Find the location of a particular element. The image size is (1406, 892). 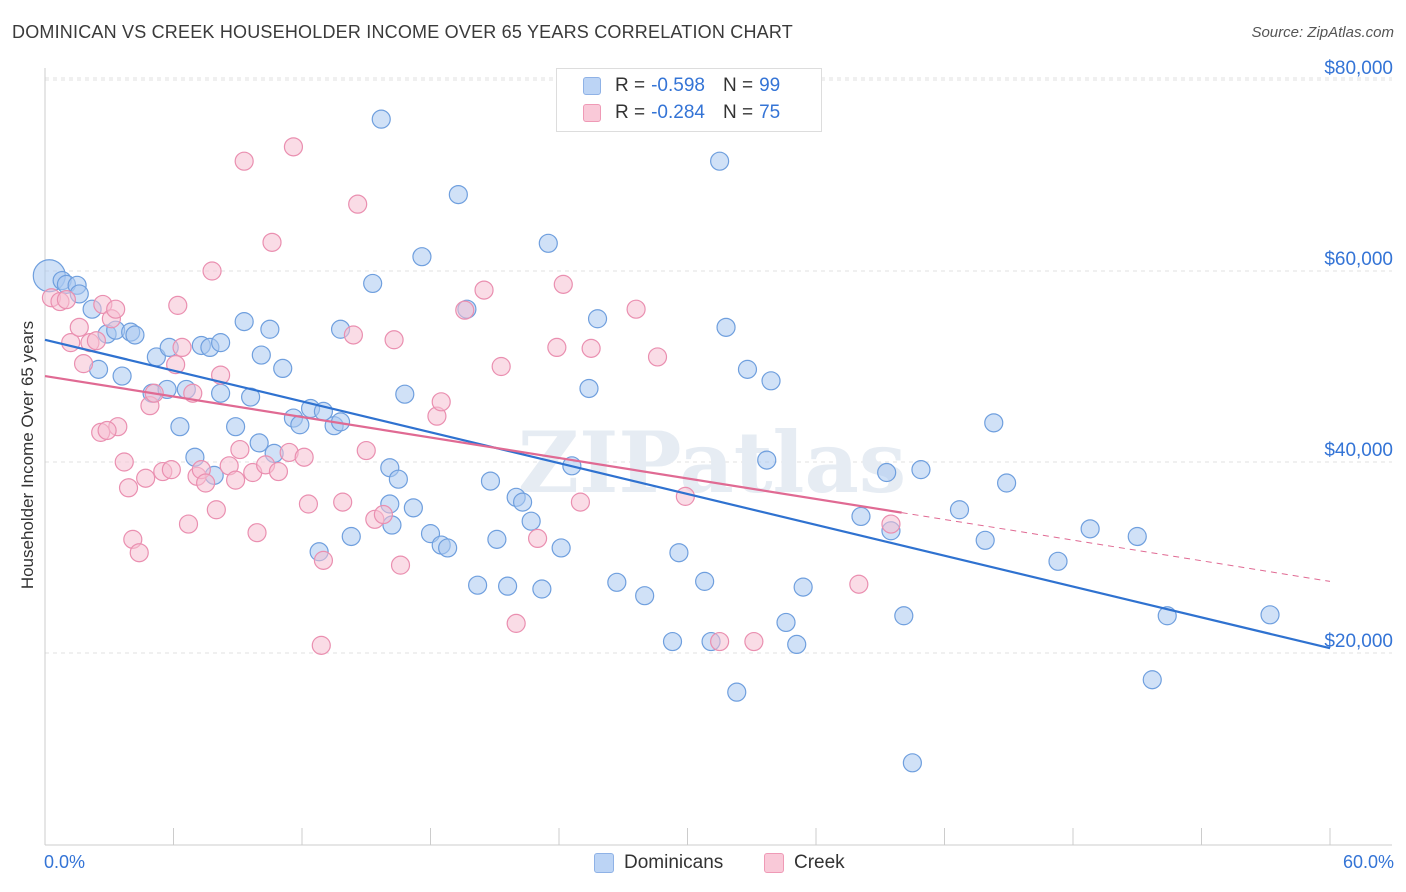

legend-item-creek: Creek is located at coordinates (804, 863).